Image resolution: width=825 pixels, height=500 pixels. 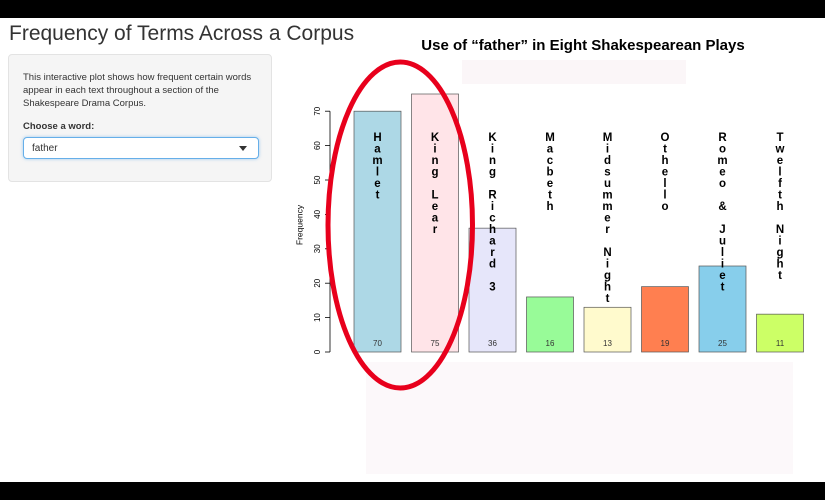 What do you see at coordinates (243, 148) in the screenshot?
I see `chevron-down-icon` at bounding box center [243, 148].